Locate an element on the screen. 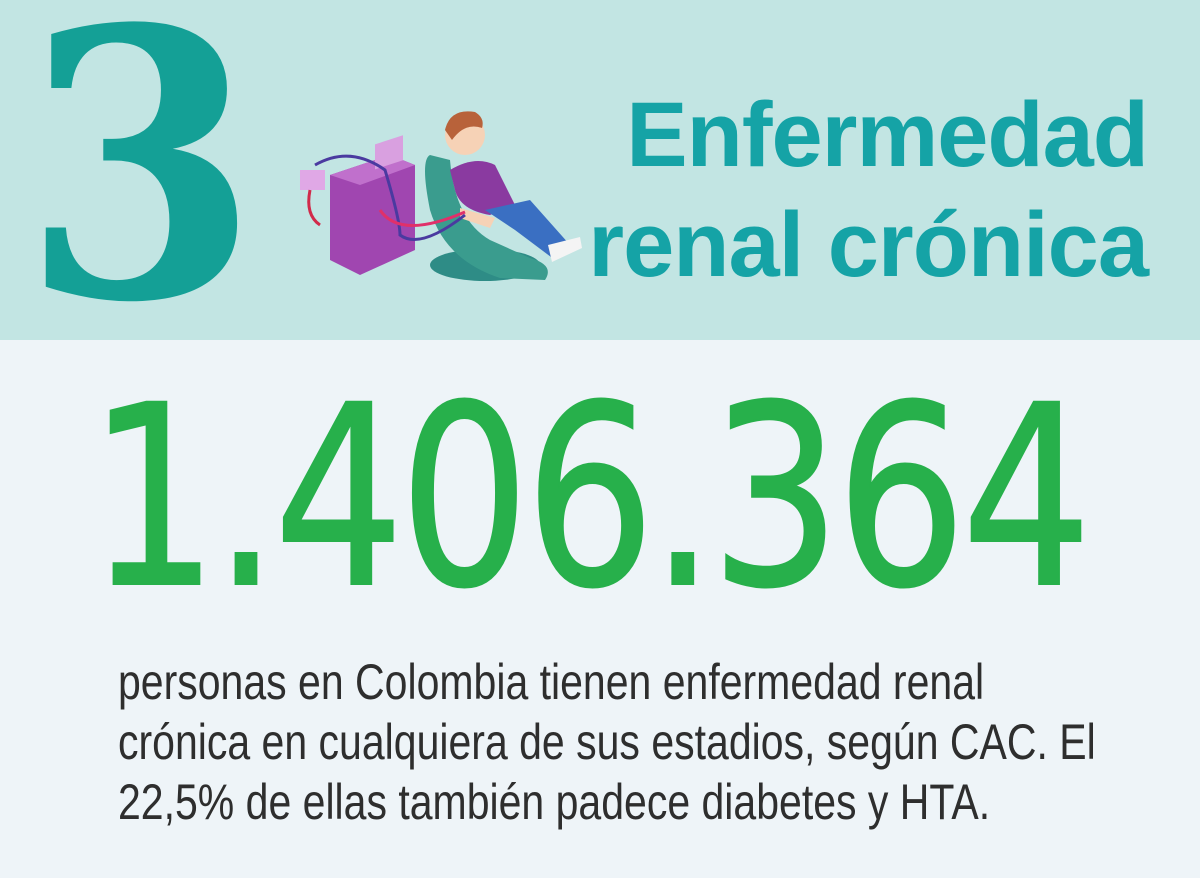 This screenshot has height=878, width=1200. dialysis-patient-illustration-icon is located at coordinates (441, 196).